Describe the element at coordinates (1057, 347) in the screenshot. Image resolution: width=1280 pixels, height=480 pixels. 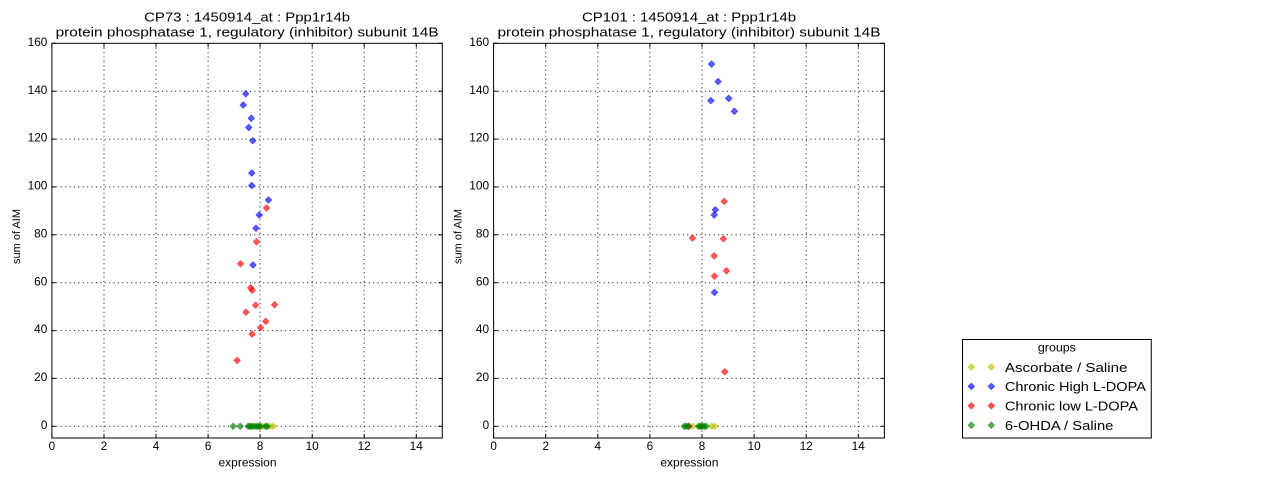
I see `svg-text: groups` at that location.